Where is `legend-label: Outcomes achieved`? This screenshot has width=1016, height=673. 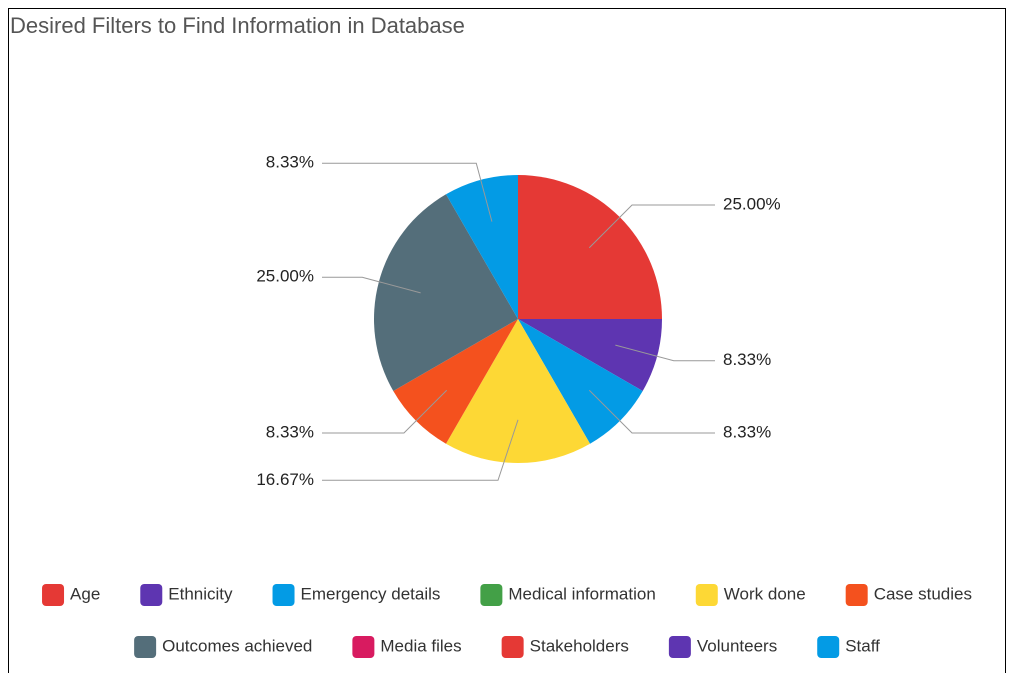 legend-label: Outcomes achieved is located at coordinates (237, 645).